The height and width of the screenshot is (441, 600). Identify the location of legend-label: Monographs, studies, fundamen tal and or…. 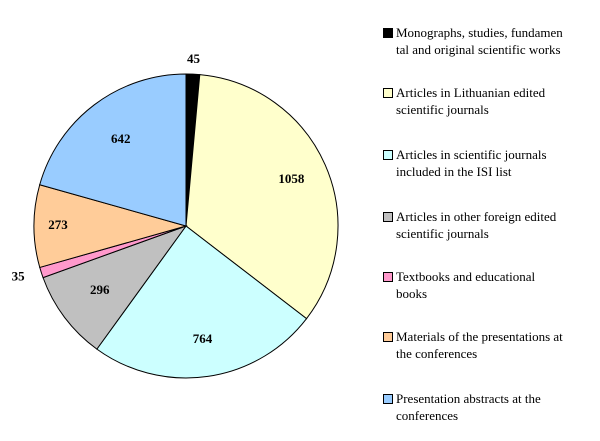
(479, 41).